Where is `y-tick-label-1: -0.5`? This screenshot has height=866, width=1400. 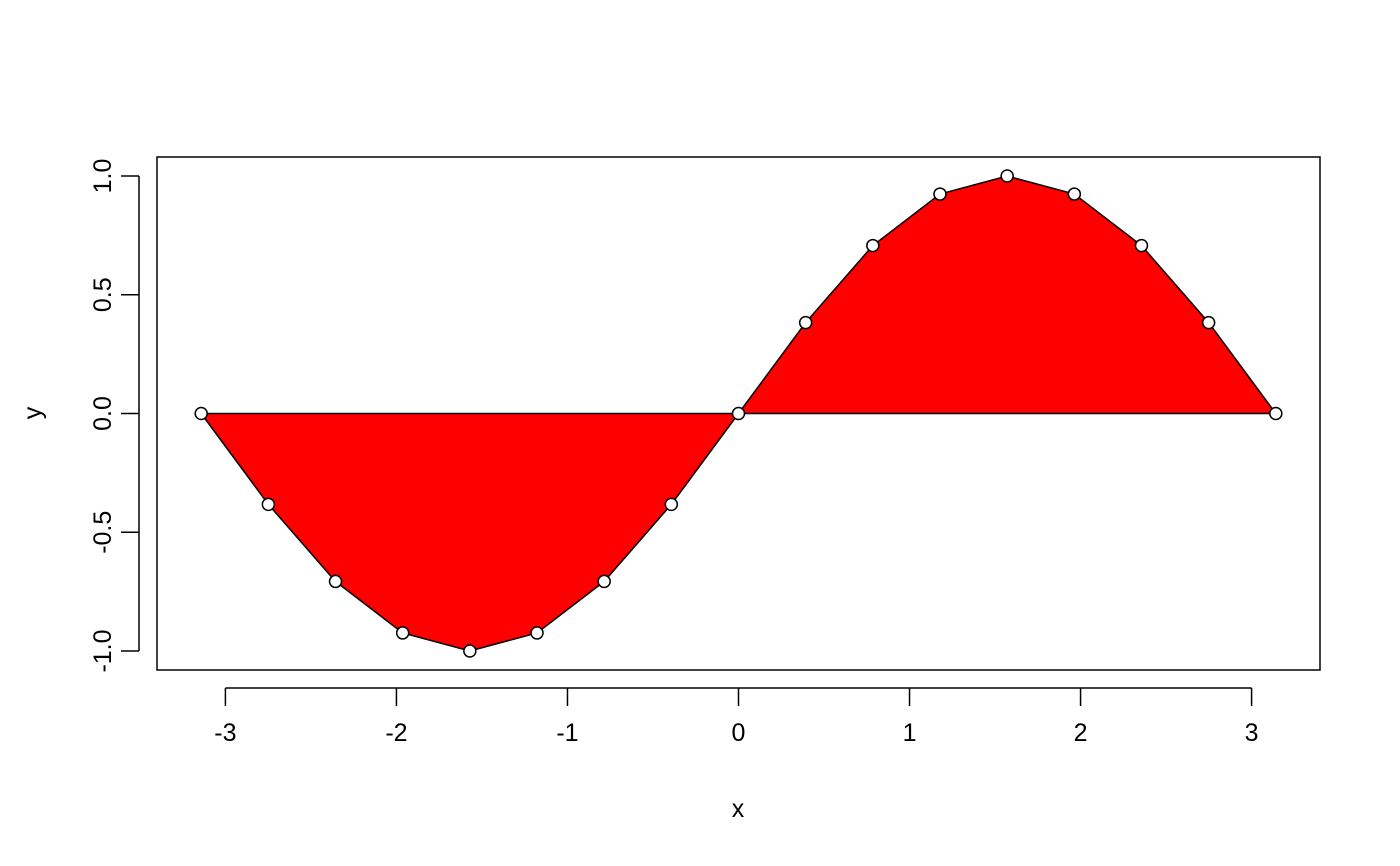 y-tick-label-1: -0.5 is located at coordinates (103, 532).